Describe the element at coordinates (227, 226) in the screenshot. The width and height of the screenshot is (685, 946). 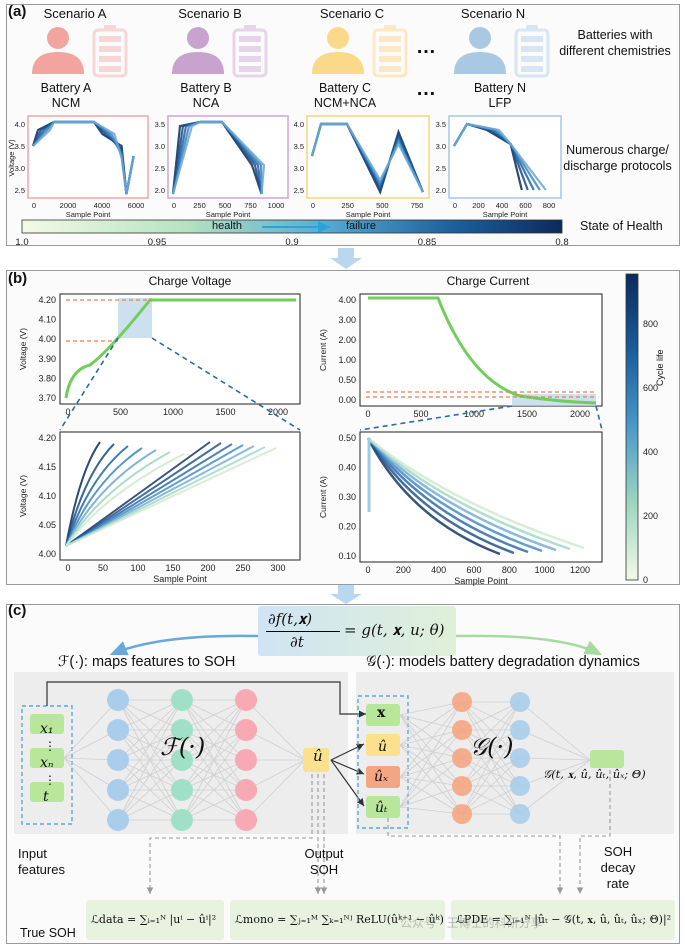
I see `soh-health-text: health` at that location.